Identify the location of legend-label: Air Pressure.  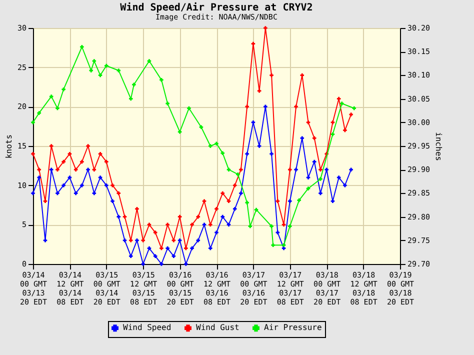
(293, 327).